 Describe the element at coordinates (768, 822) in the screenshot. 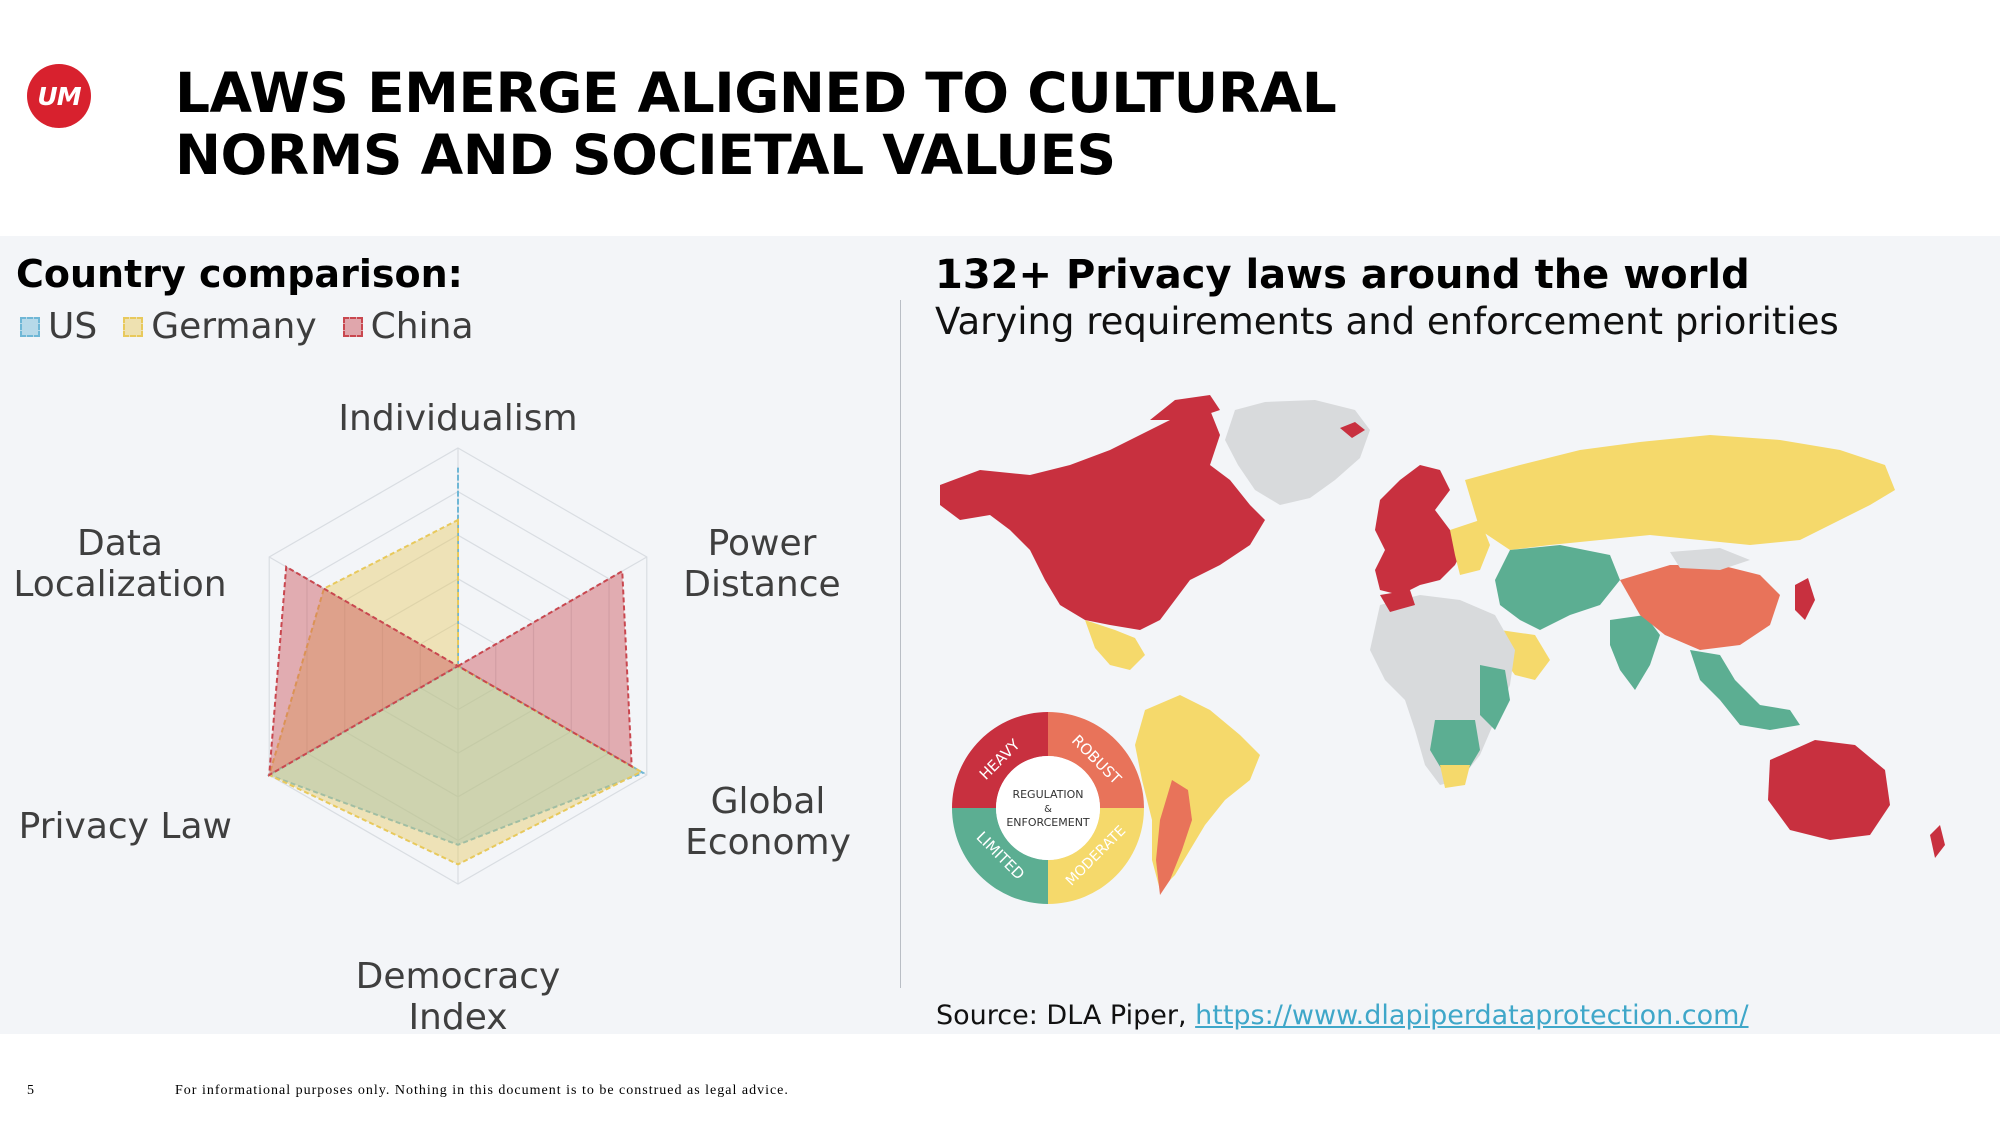

I see `radar-axis-label-global-economy: Global Economy` at that location.